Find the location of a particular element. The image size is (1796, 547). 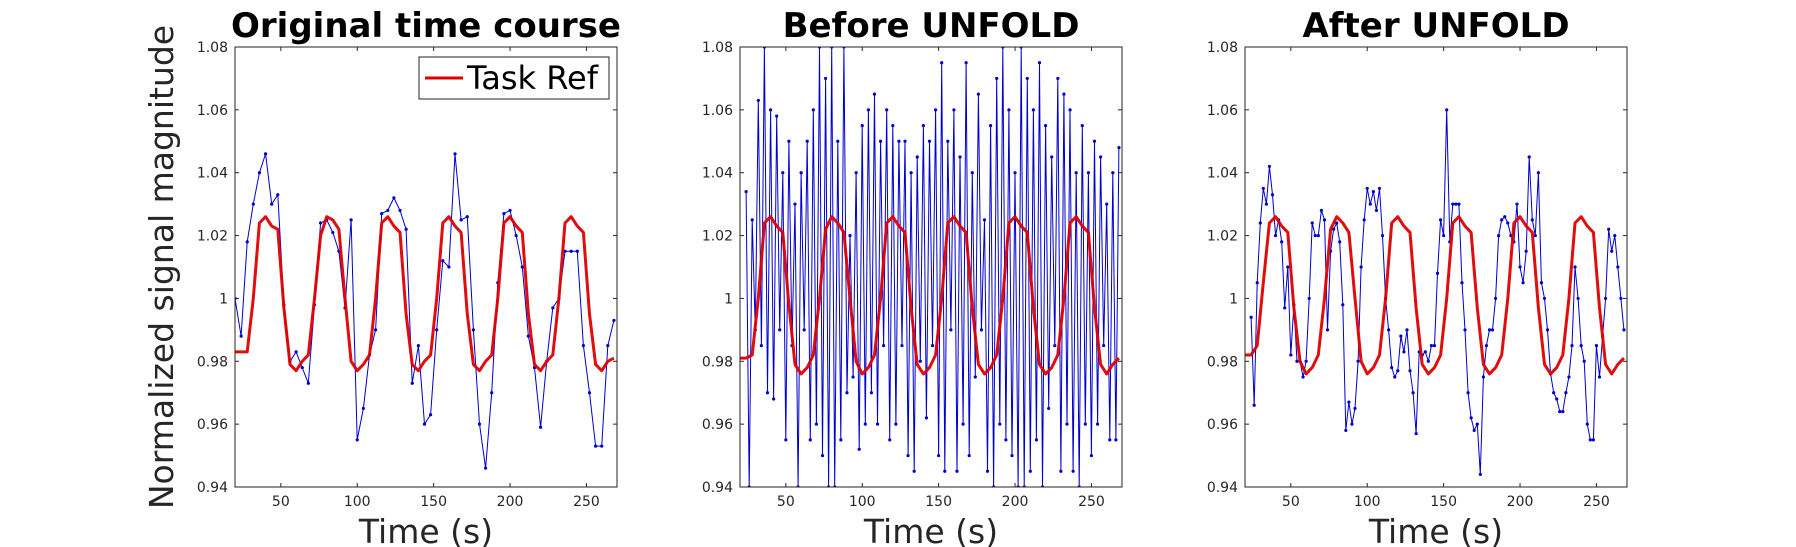

y-tick-label: 1 is located at coordinates (223, 299).